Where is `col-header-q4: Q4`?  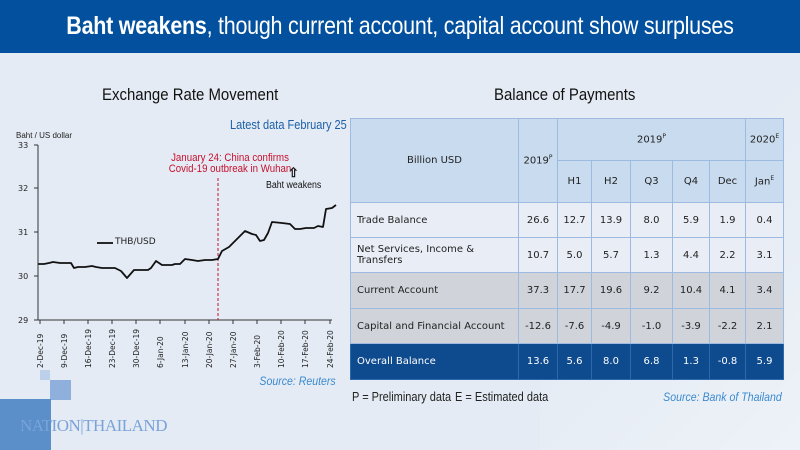
col-header-q4: Q4 is located at coordinates (691, 181).